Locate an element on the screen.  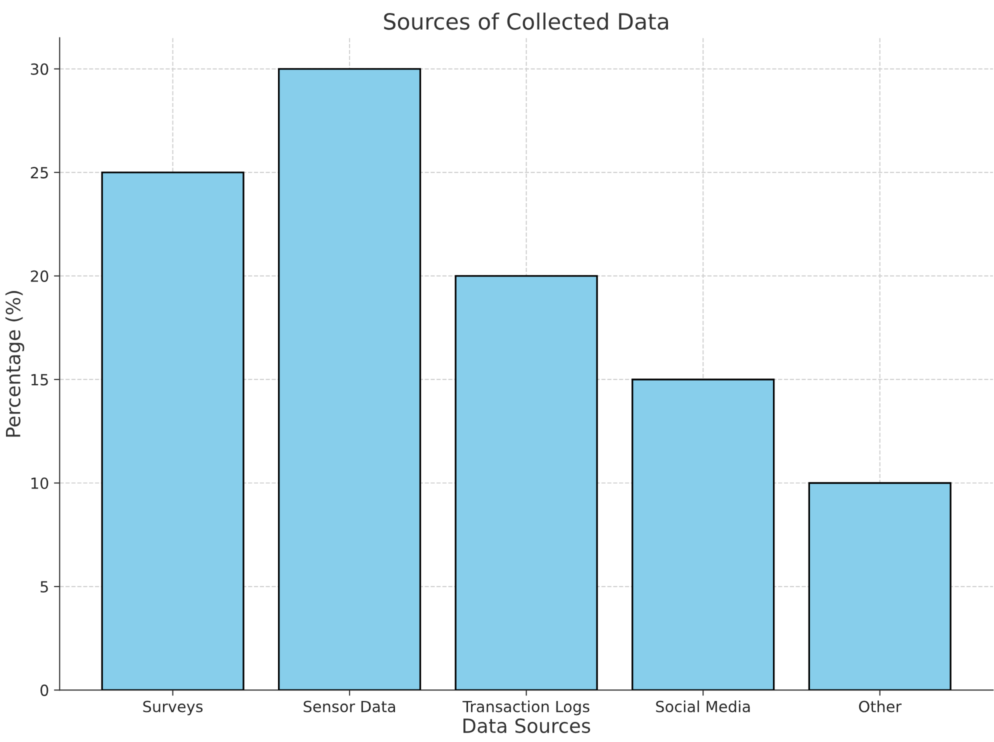
y-tick-label: 10 is located at coordinates (39, 483).